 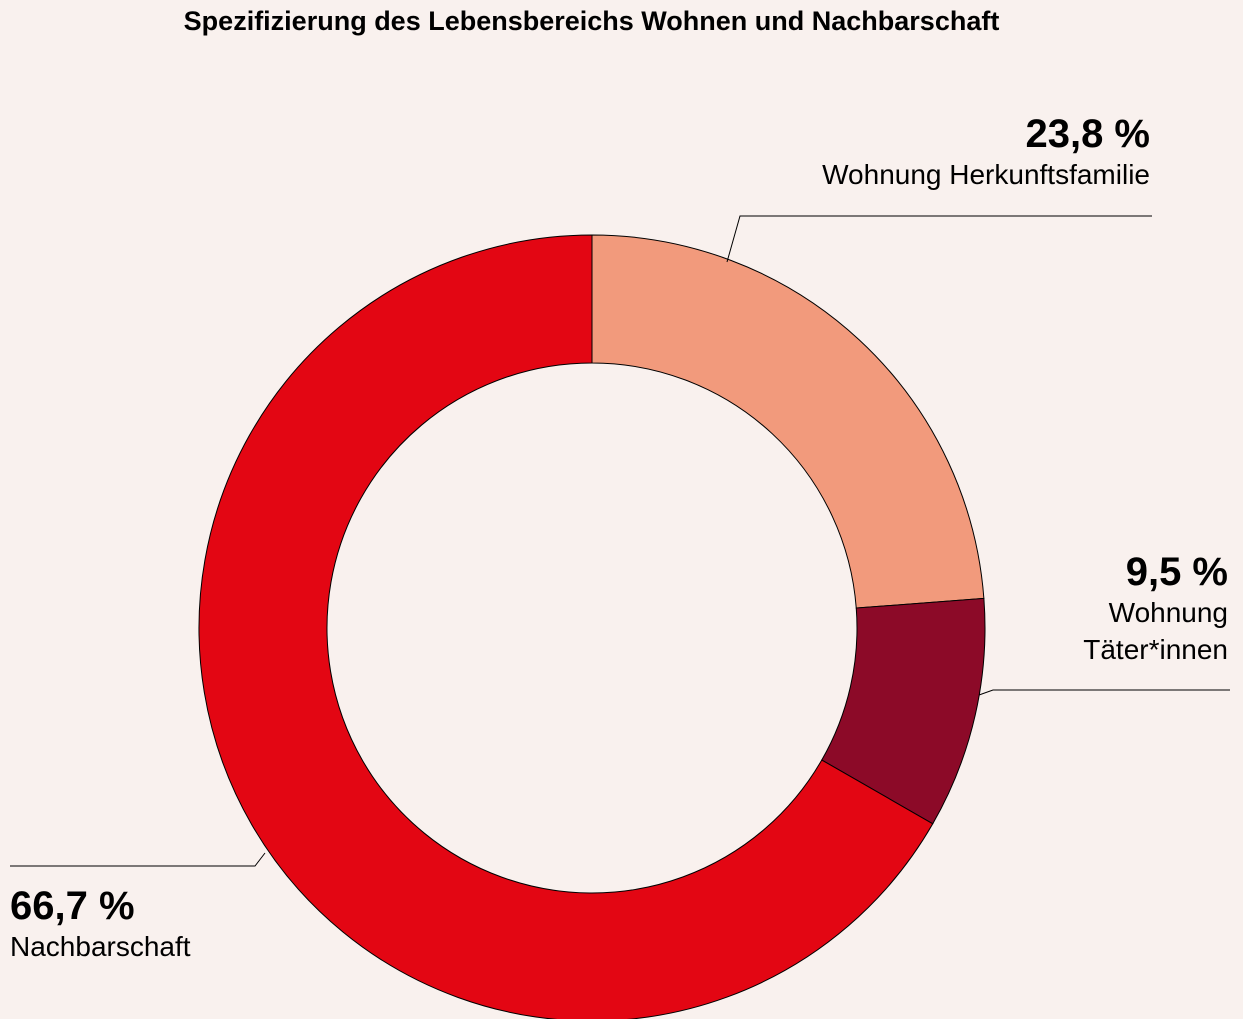 I want to click on data-label: 9,5 % Wohnung Täter*innen, so click(x=1133, y=609).